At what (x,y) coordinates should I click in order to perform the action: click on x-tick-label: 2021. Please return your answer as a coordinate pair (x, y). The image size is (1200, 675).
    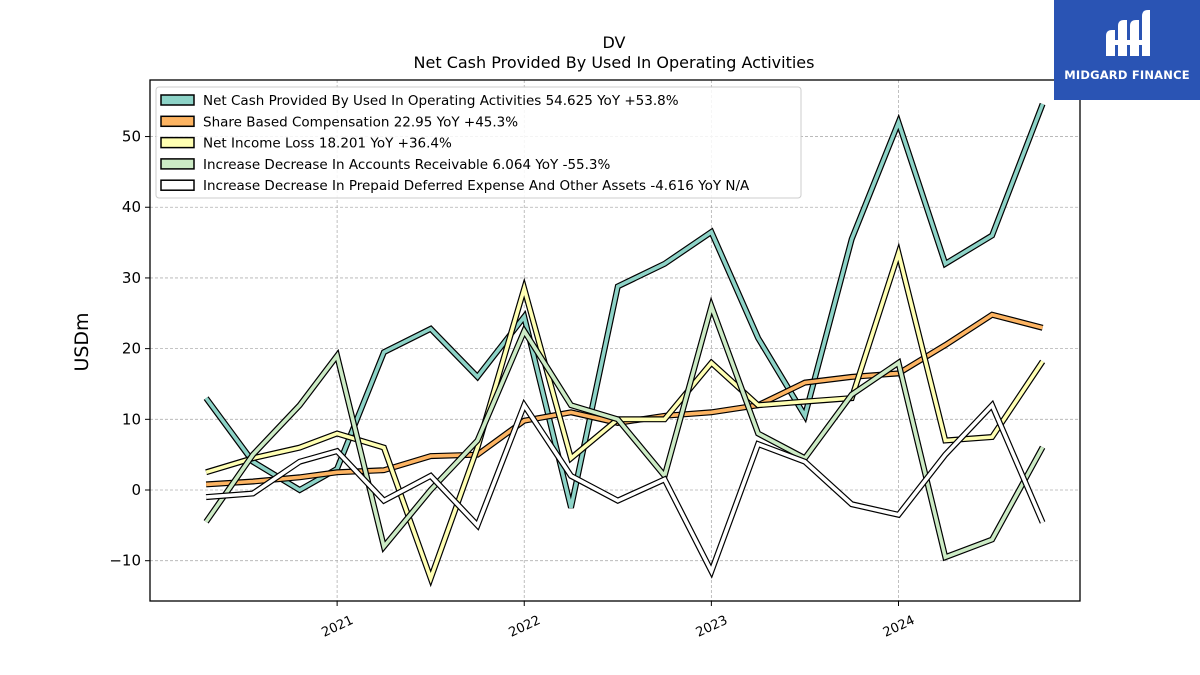
    Looking at the image, I should click on (337, 627).